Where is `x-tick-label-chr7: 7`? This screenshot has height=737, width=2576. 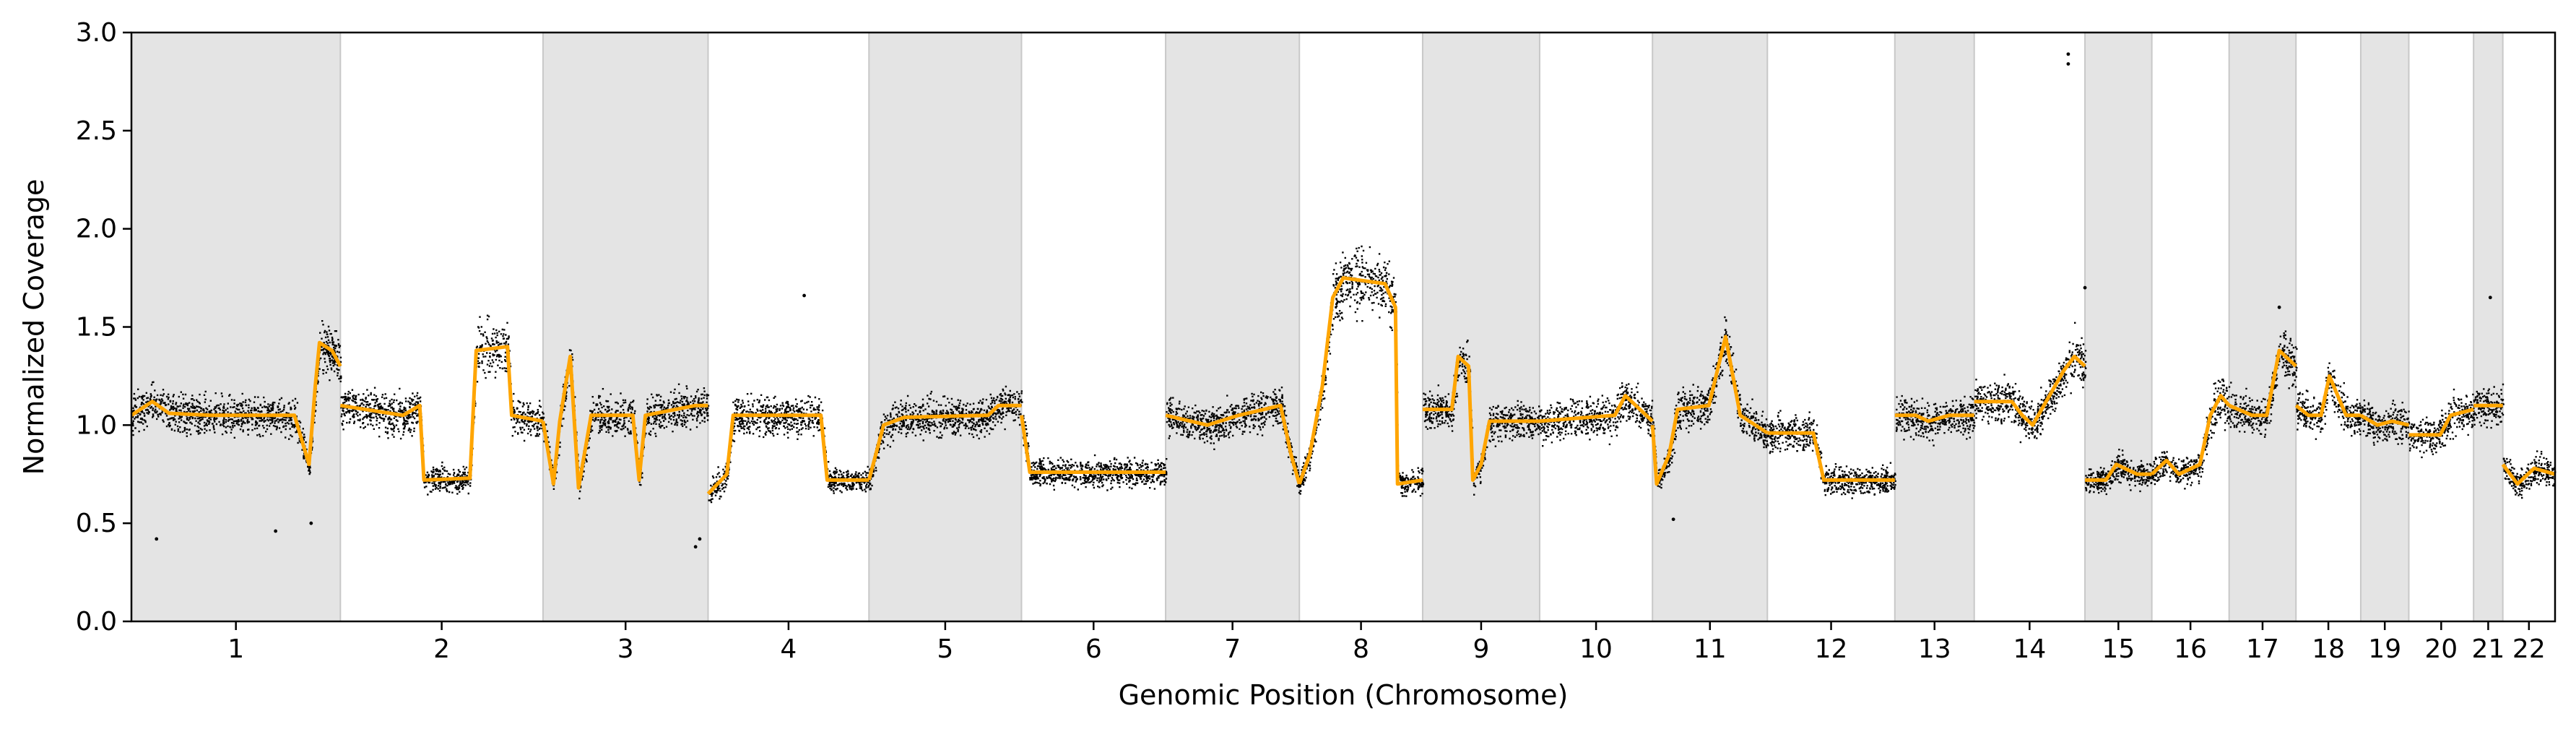
x-tick-label-chr7: 7 is located at coordinates (1232, 649).